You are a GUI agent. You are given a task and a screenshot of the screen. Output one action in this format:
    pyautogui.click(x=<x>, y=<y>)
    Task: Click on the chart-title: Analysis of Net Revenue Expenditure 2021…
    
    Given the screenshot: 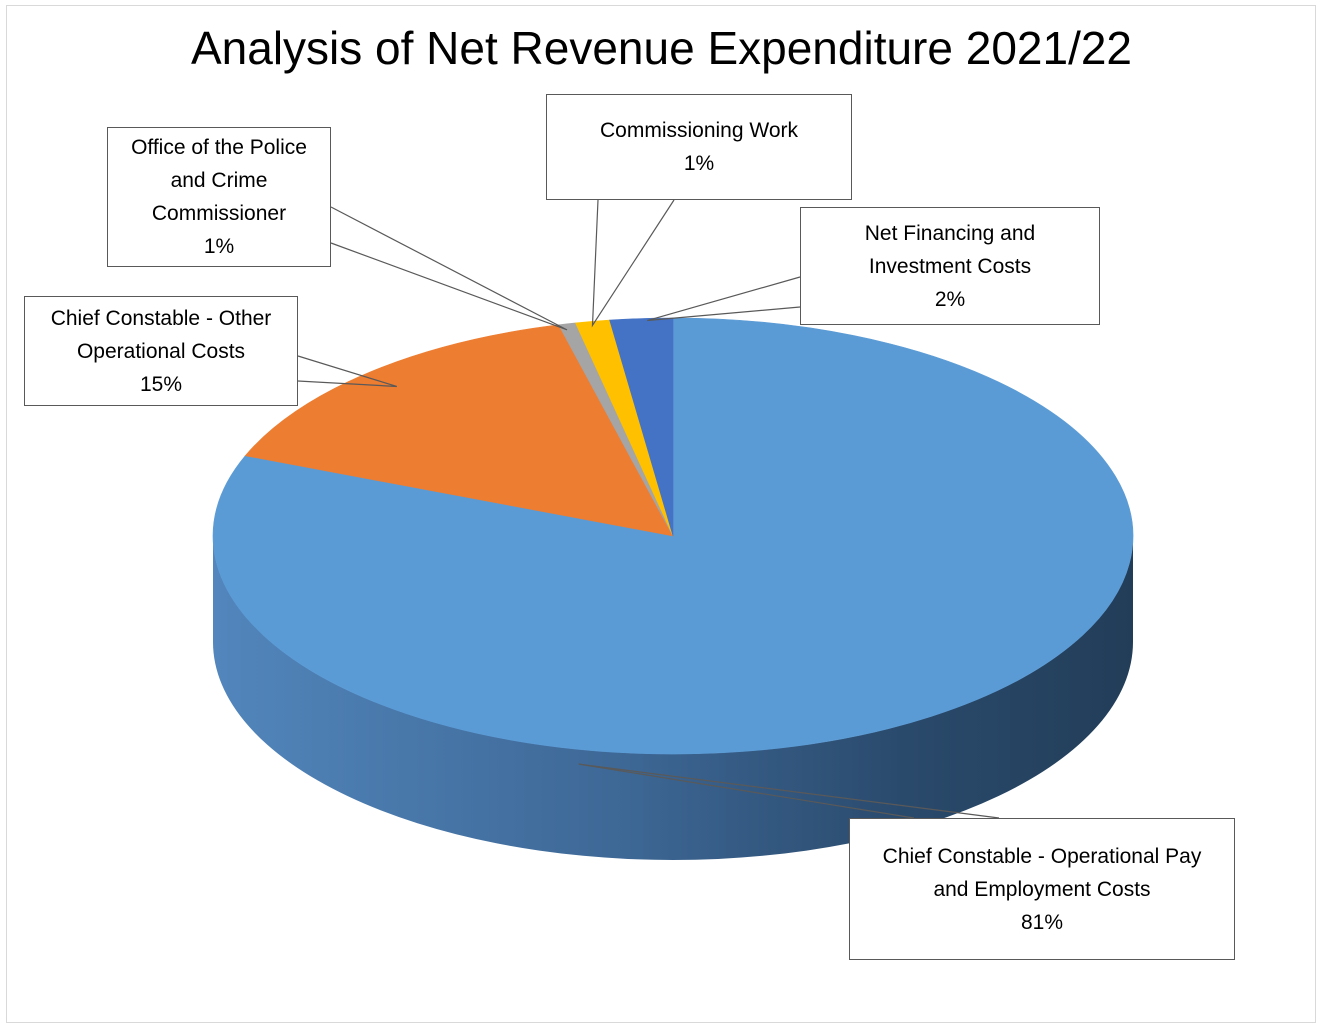 What is the action you would take?
    pyautogui.click(x=661, y=48)
    